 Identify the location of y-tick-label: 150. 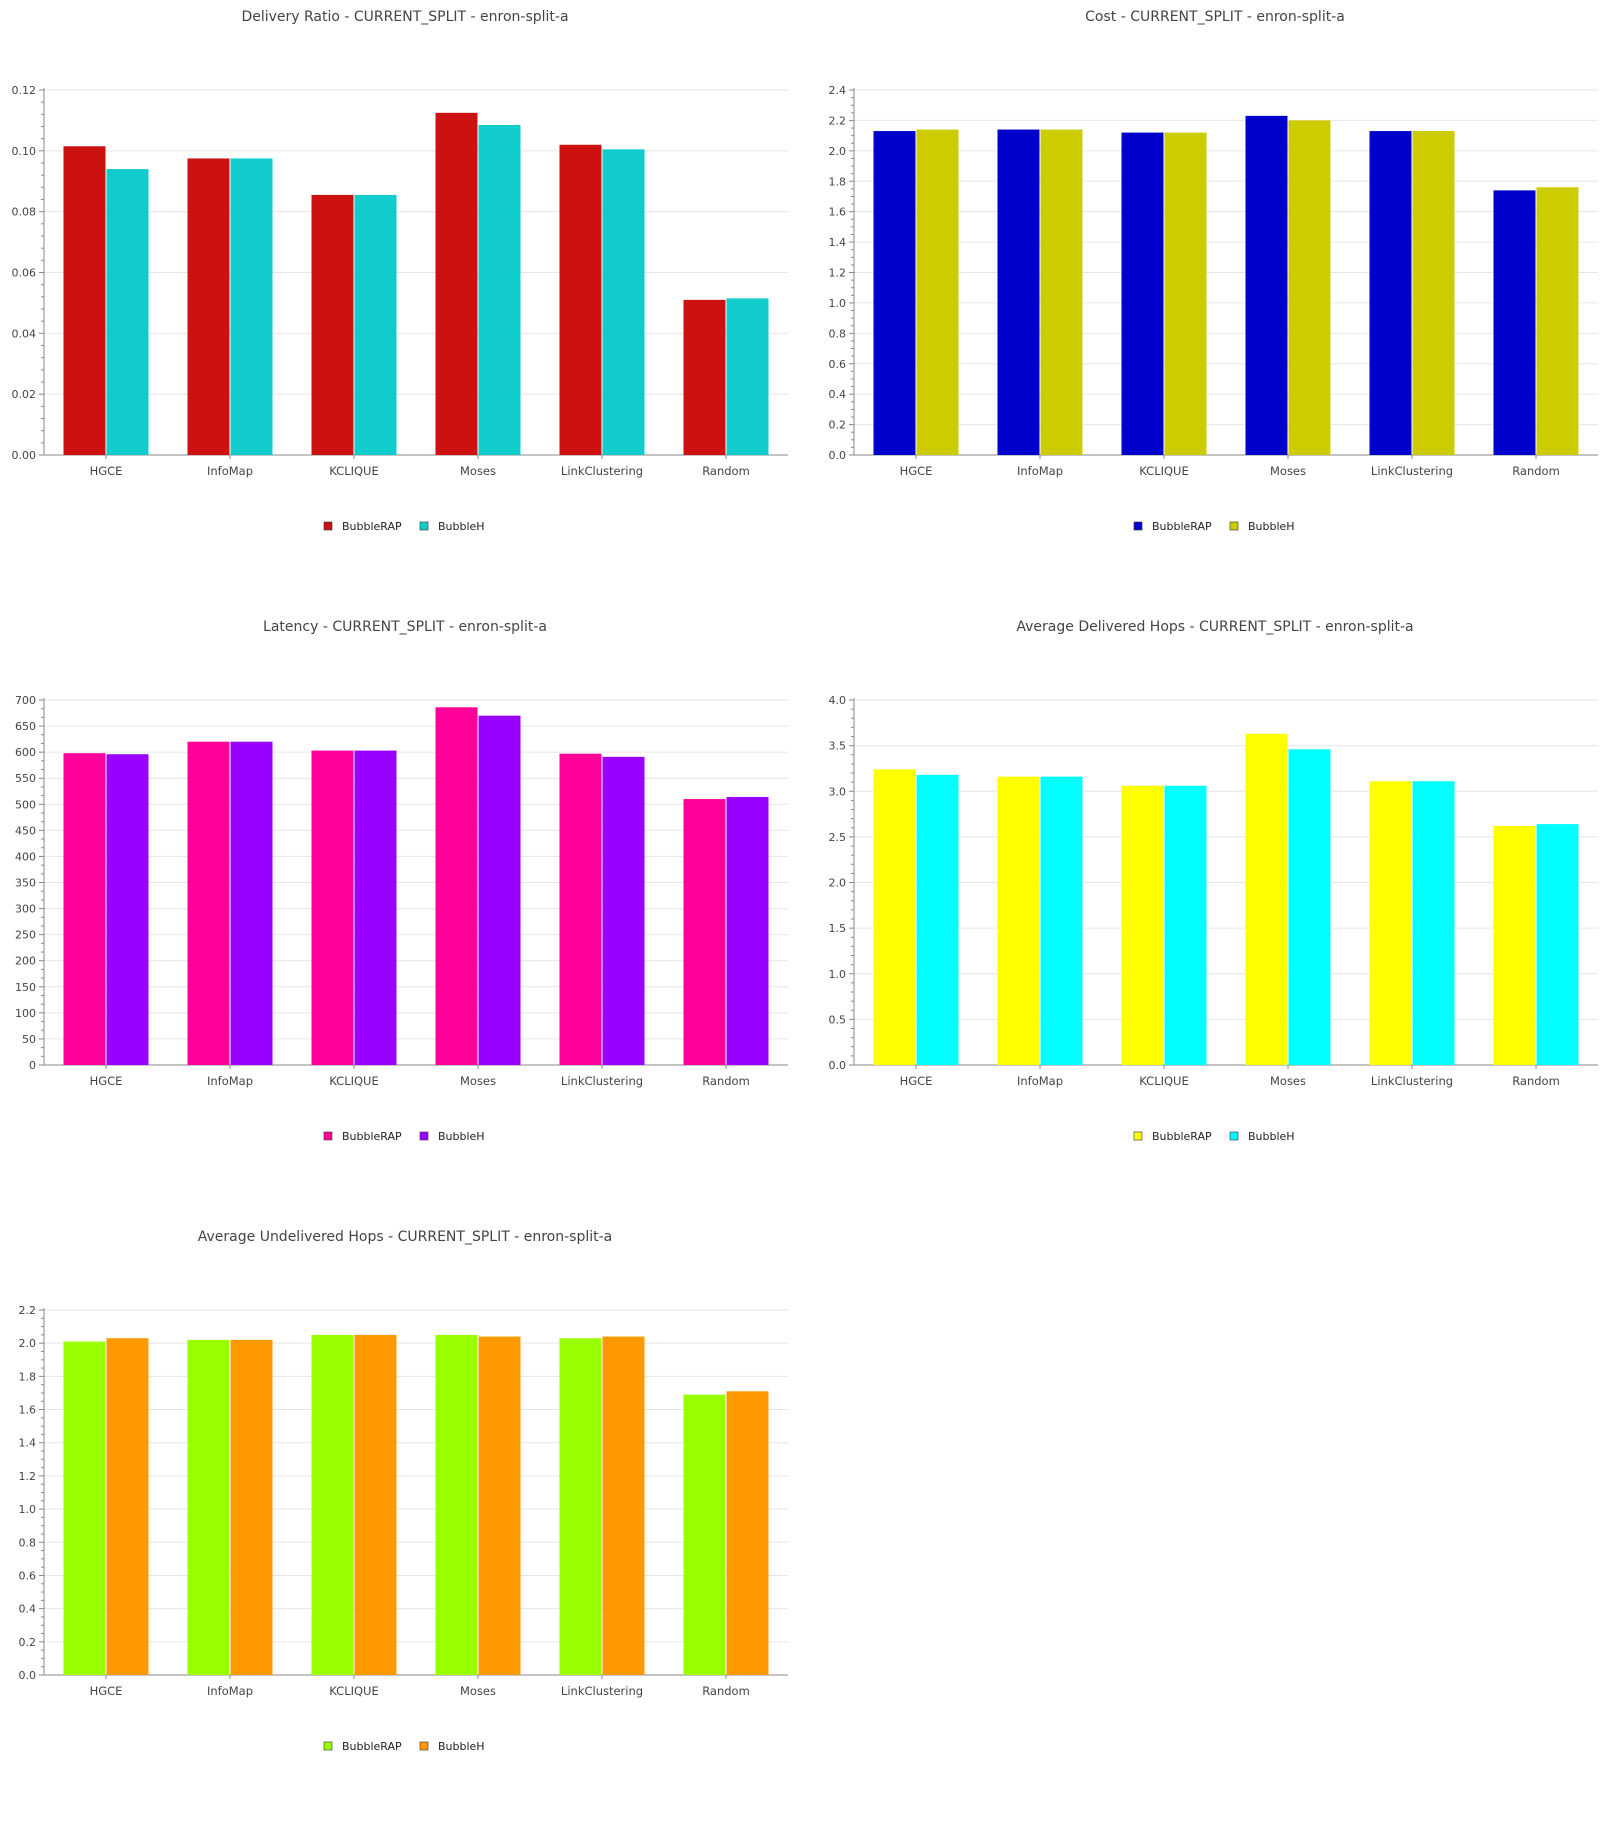
(25, 987).